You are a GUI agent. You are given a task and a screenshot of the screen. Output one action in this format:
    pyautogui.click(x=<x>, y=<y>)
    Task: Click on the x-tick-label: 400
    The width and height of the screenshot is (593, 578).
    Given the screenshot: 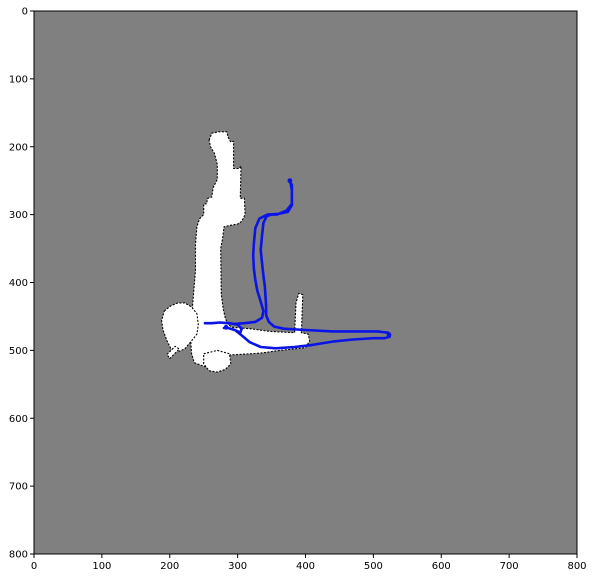 What is the action you would take?
    pyautogui.click(x=305, y=566)
    